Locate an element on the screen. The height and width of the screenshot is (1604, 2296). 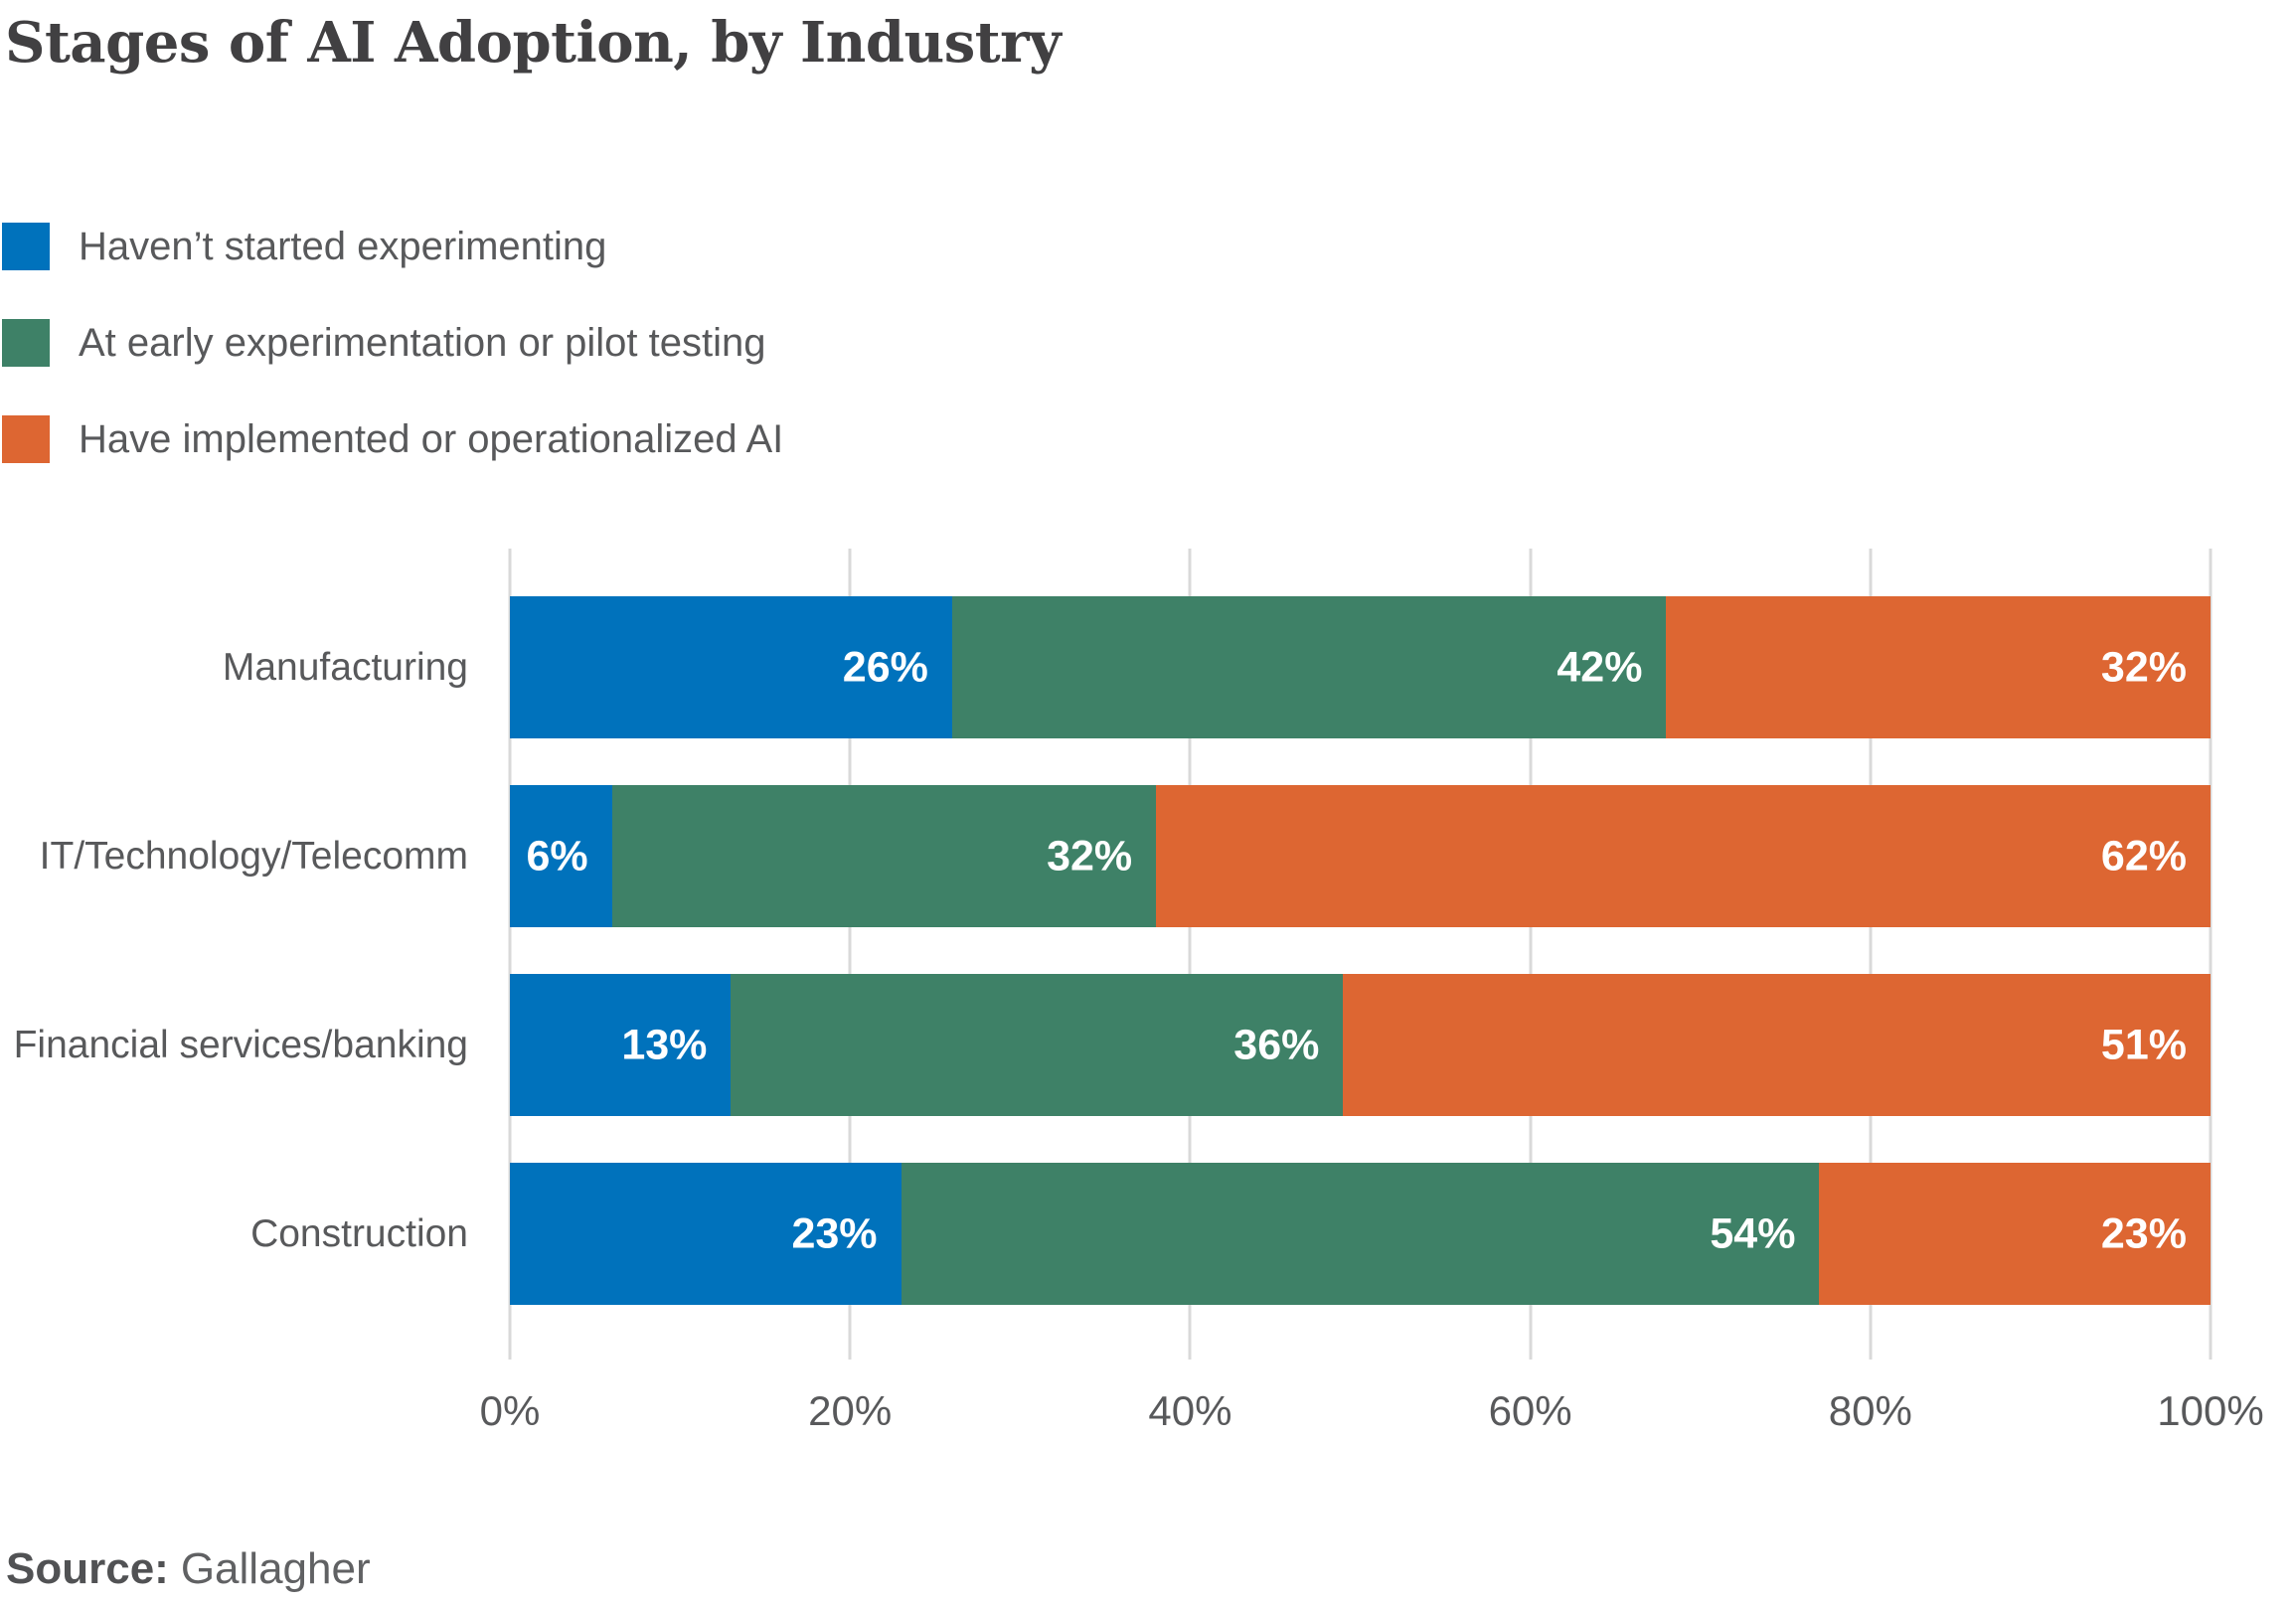
bar-value-label: 51% is located at coordinates (2143, 1044).